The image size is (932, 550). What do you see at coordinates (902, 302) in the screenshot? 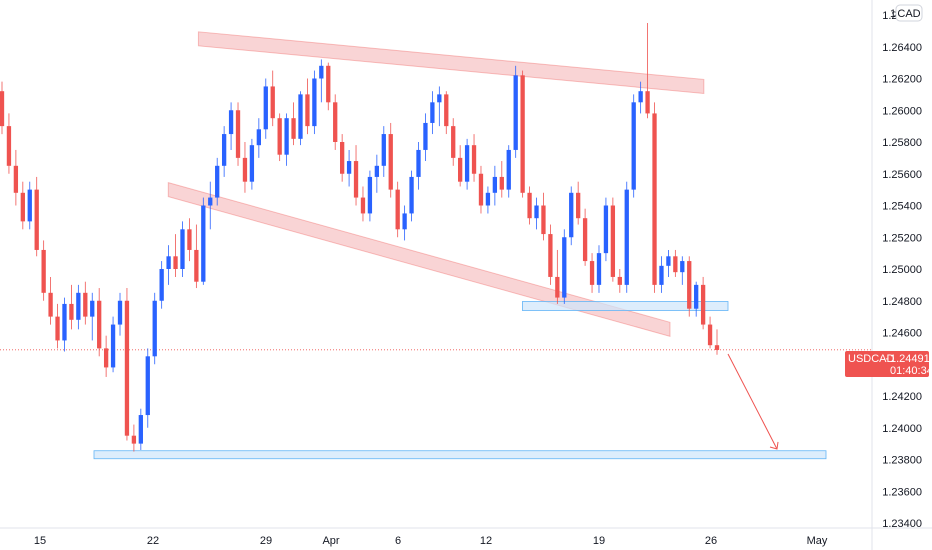
I see `y-tick-label: 1.24800` at bounding box center [902, 302].